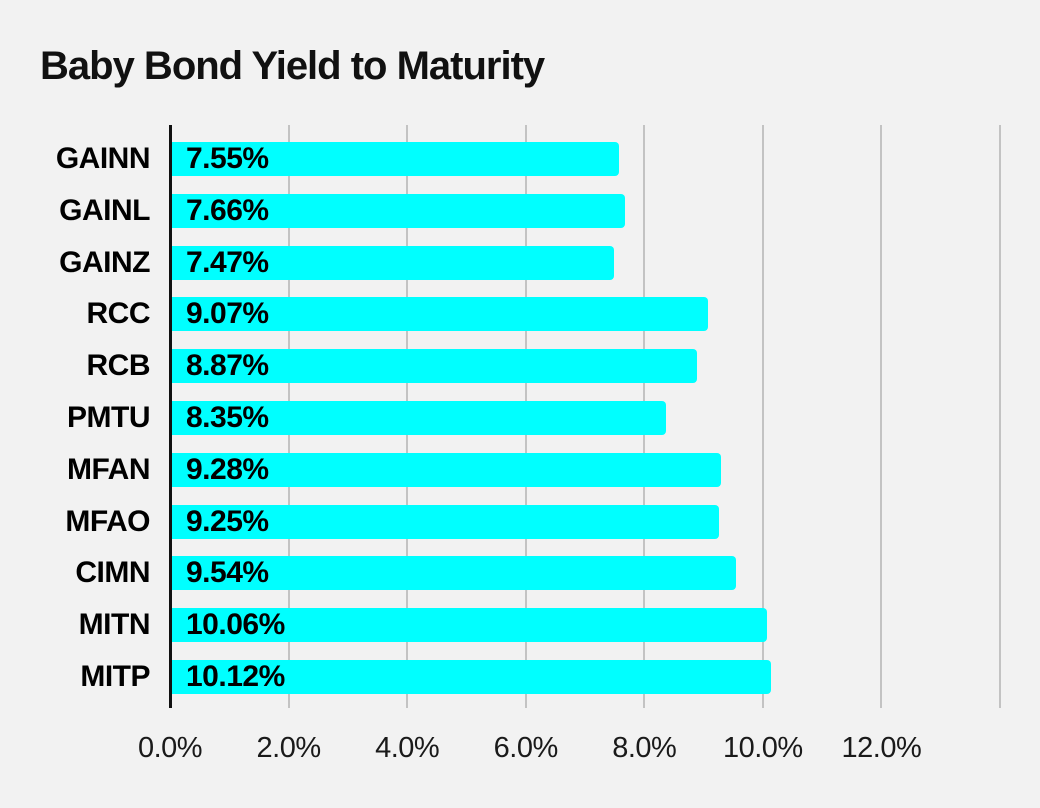 The width and height of the screenshot is (1040, 808). I want to click on category-label: RCB, so click(118, 366).